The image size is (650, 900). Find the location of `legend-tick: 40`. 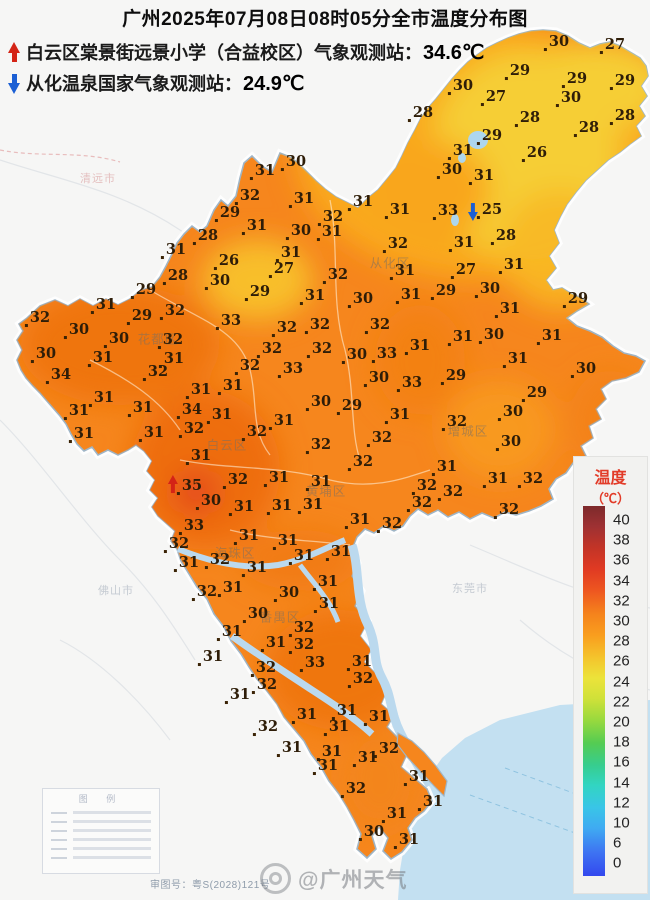

legend-tick: 40 is located at coordinates (621, 520).